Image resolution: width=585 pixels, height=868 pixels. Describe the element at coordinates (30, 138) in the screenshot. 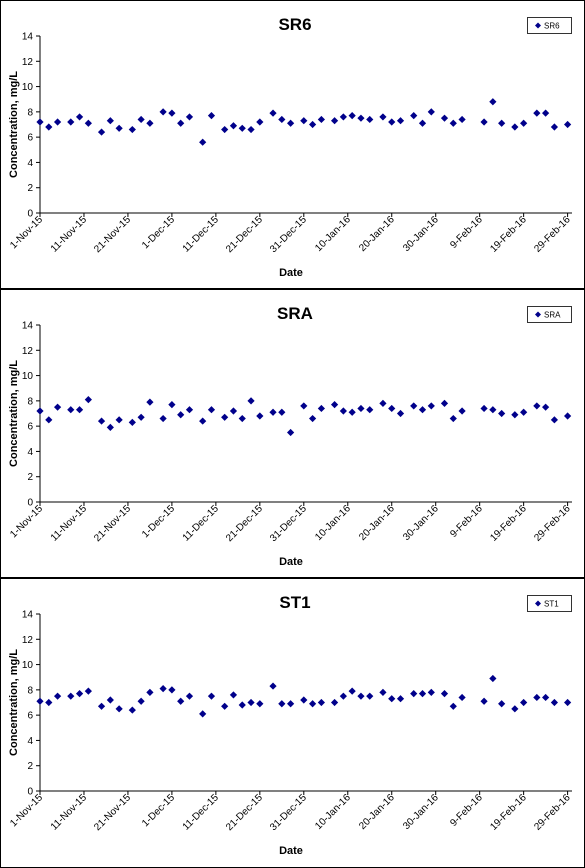

I see `y-tick-label: 6` at that location.